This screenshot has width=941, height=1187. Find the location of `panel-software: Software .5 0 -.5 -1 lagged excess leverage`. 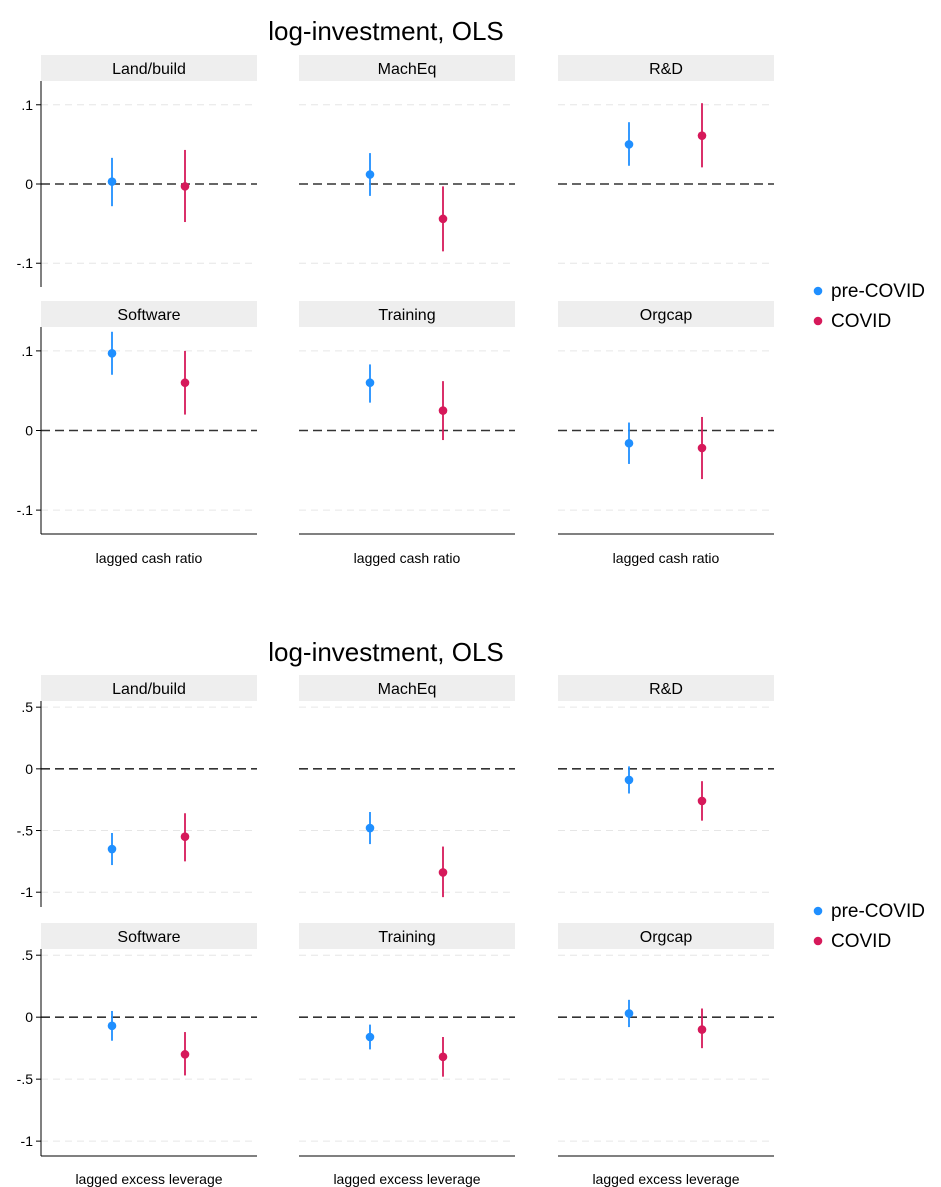

panel-software: Software .5 0 -.5 -1 lagged excess leverage is located at coordinates (137, 1055).